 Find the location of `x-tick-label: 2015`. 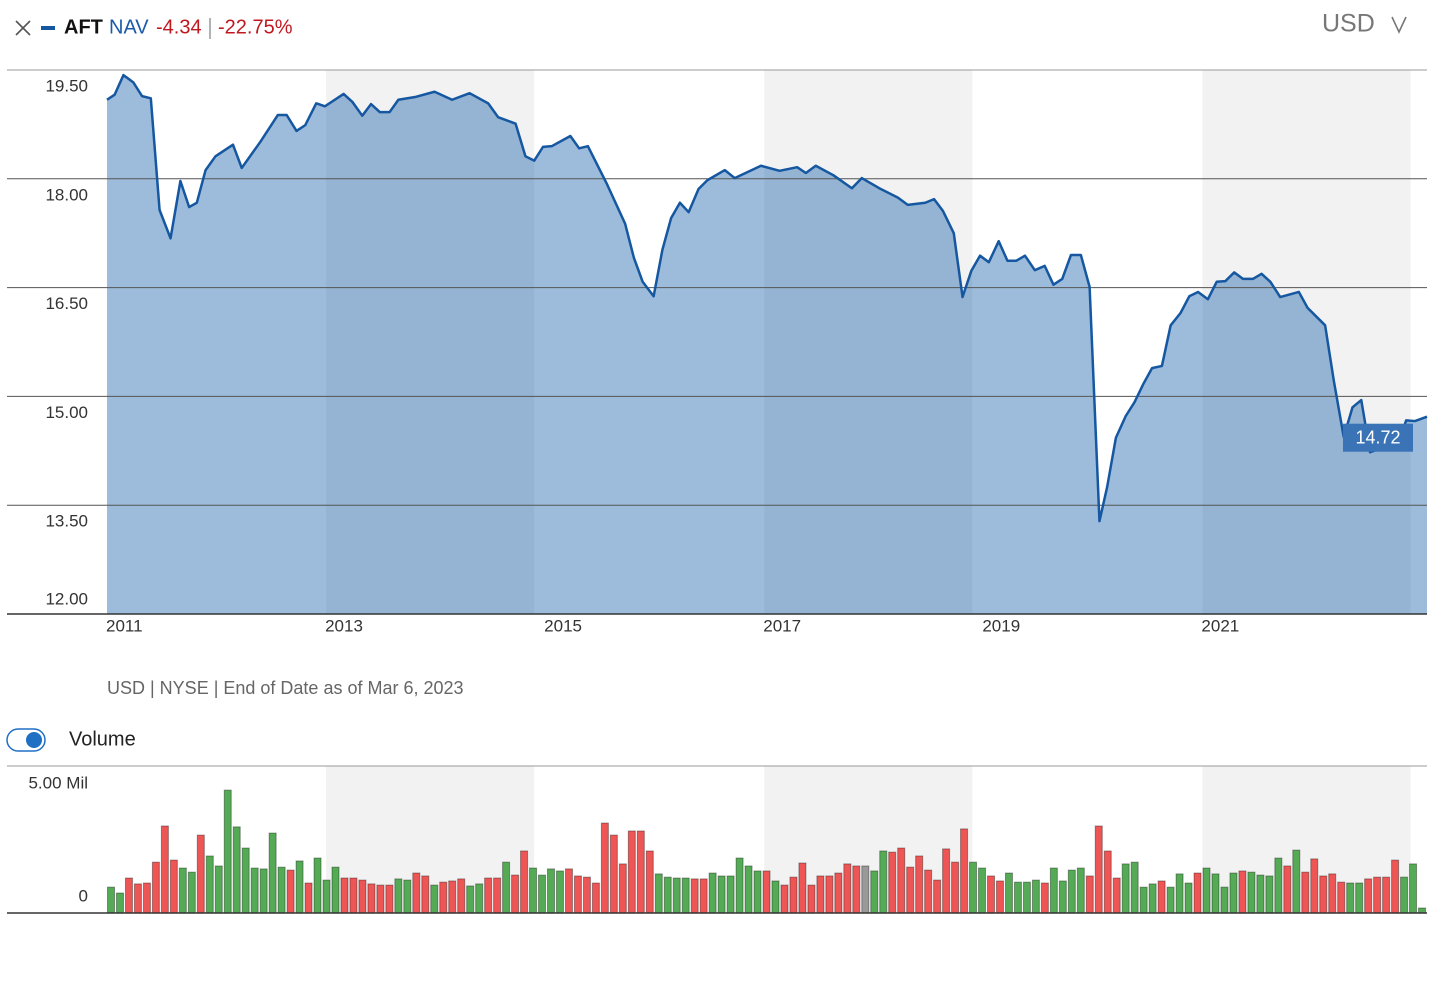

x-tick-label: 2015 is located at coordinates (563, 625).